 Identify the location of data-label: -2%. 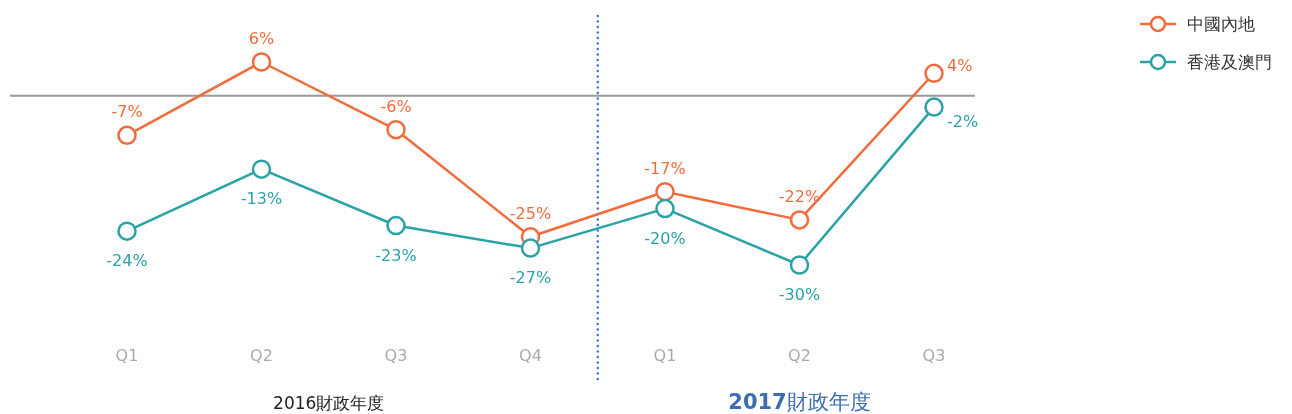
(963, 122).